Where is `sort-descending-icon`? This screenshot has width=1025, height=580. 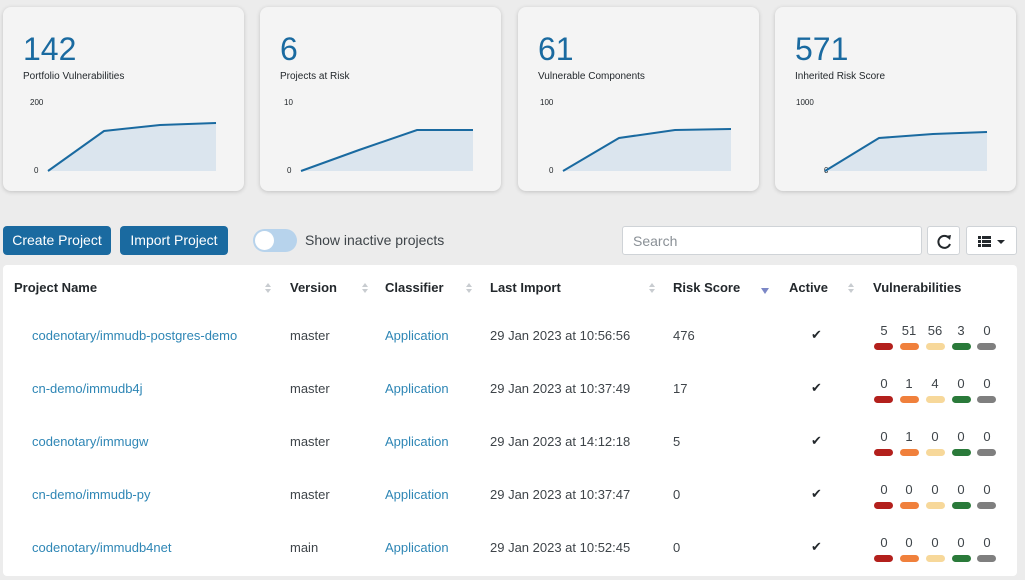
sort-descending-icon is located at coordinates (765, 290).